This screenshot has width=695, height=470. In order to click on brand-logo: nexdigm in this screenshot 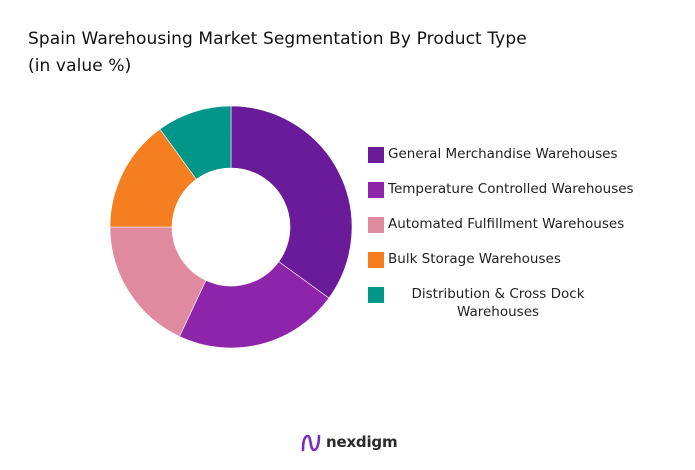, I will do `click(355, 443)`.